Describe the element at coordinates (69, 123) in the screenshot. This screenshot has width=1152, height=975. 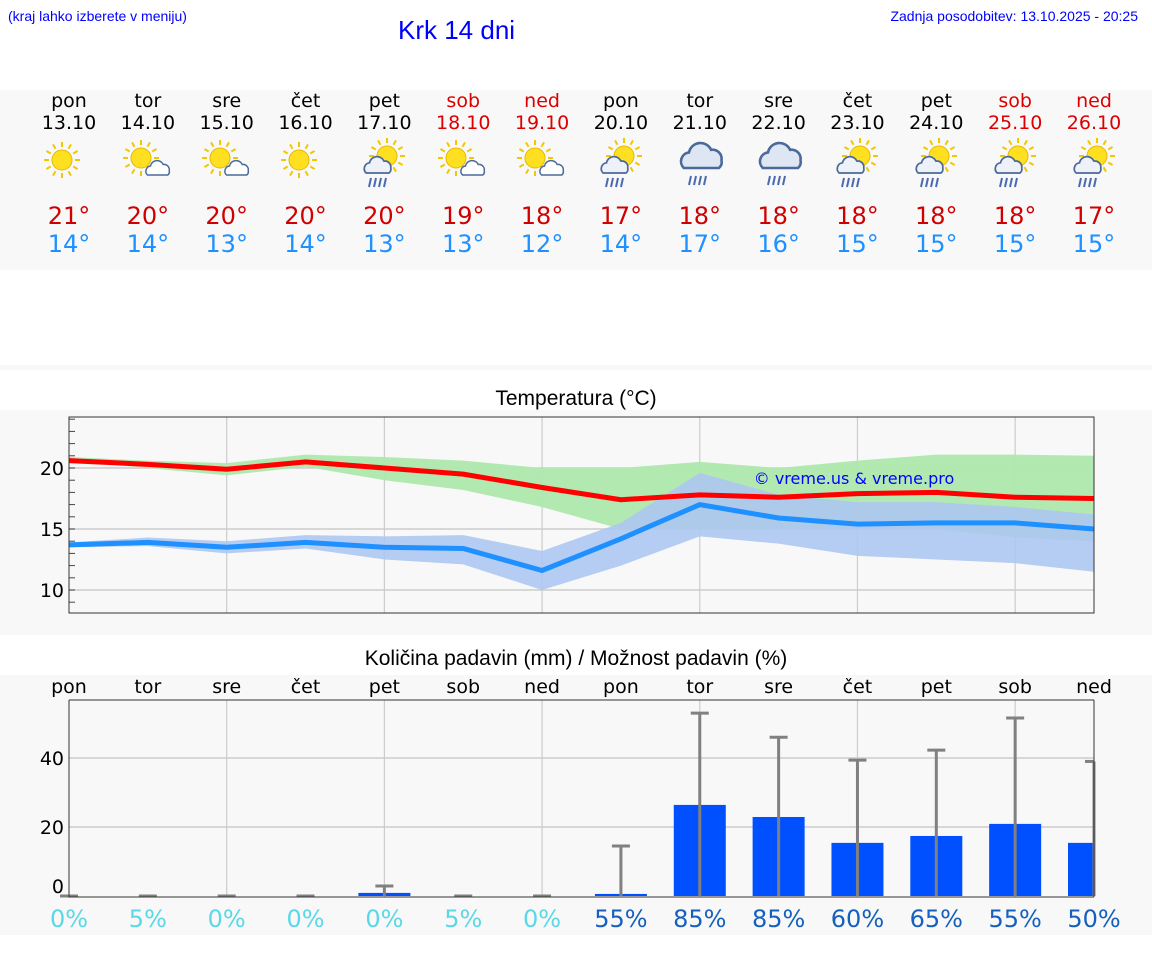
I see `day-date: 13.10` at that location.